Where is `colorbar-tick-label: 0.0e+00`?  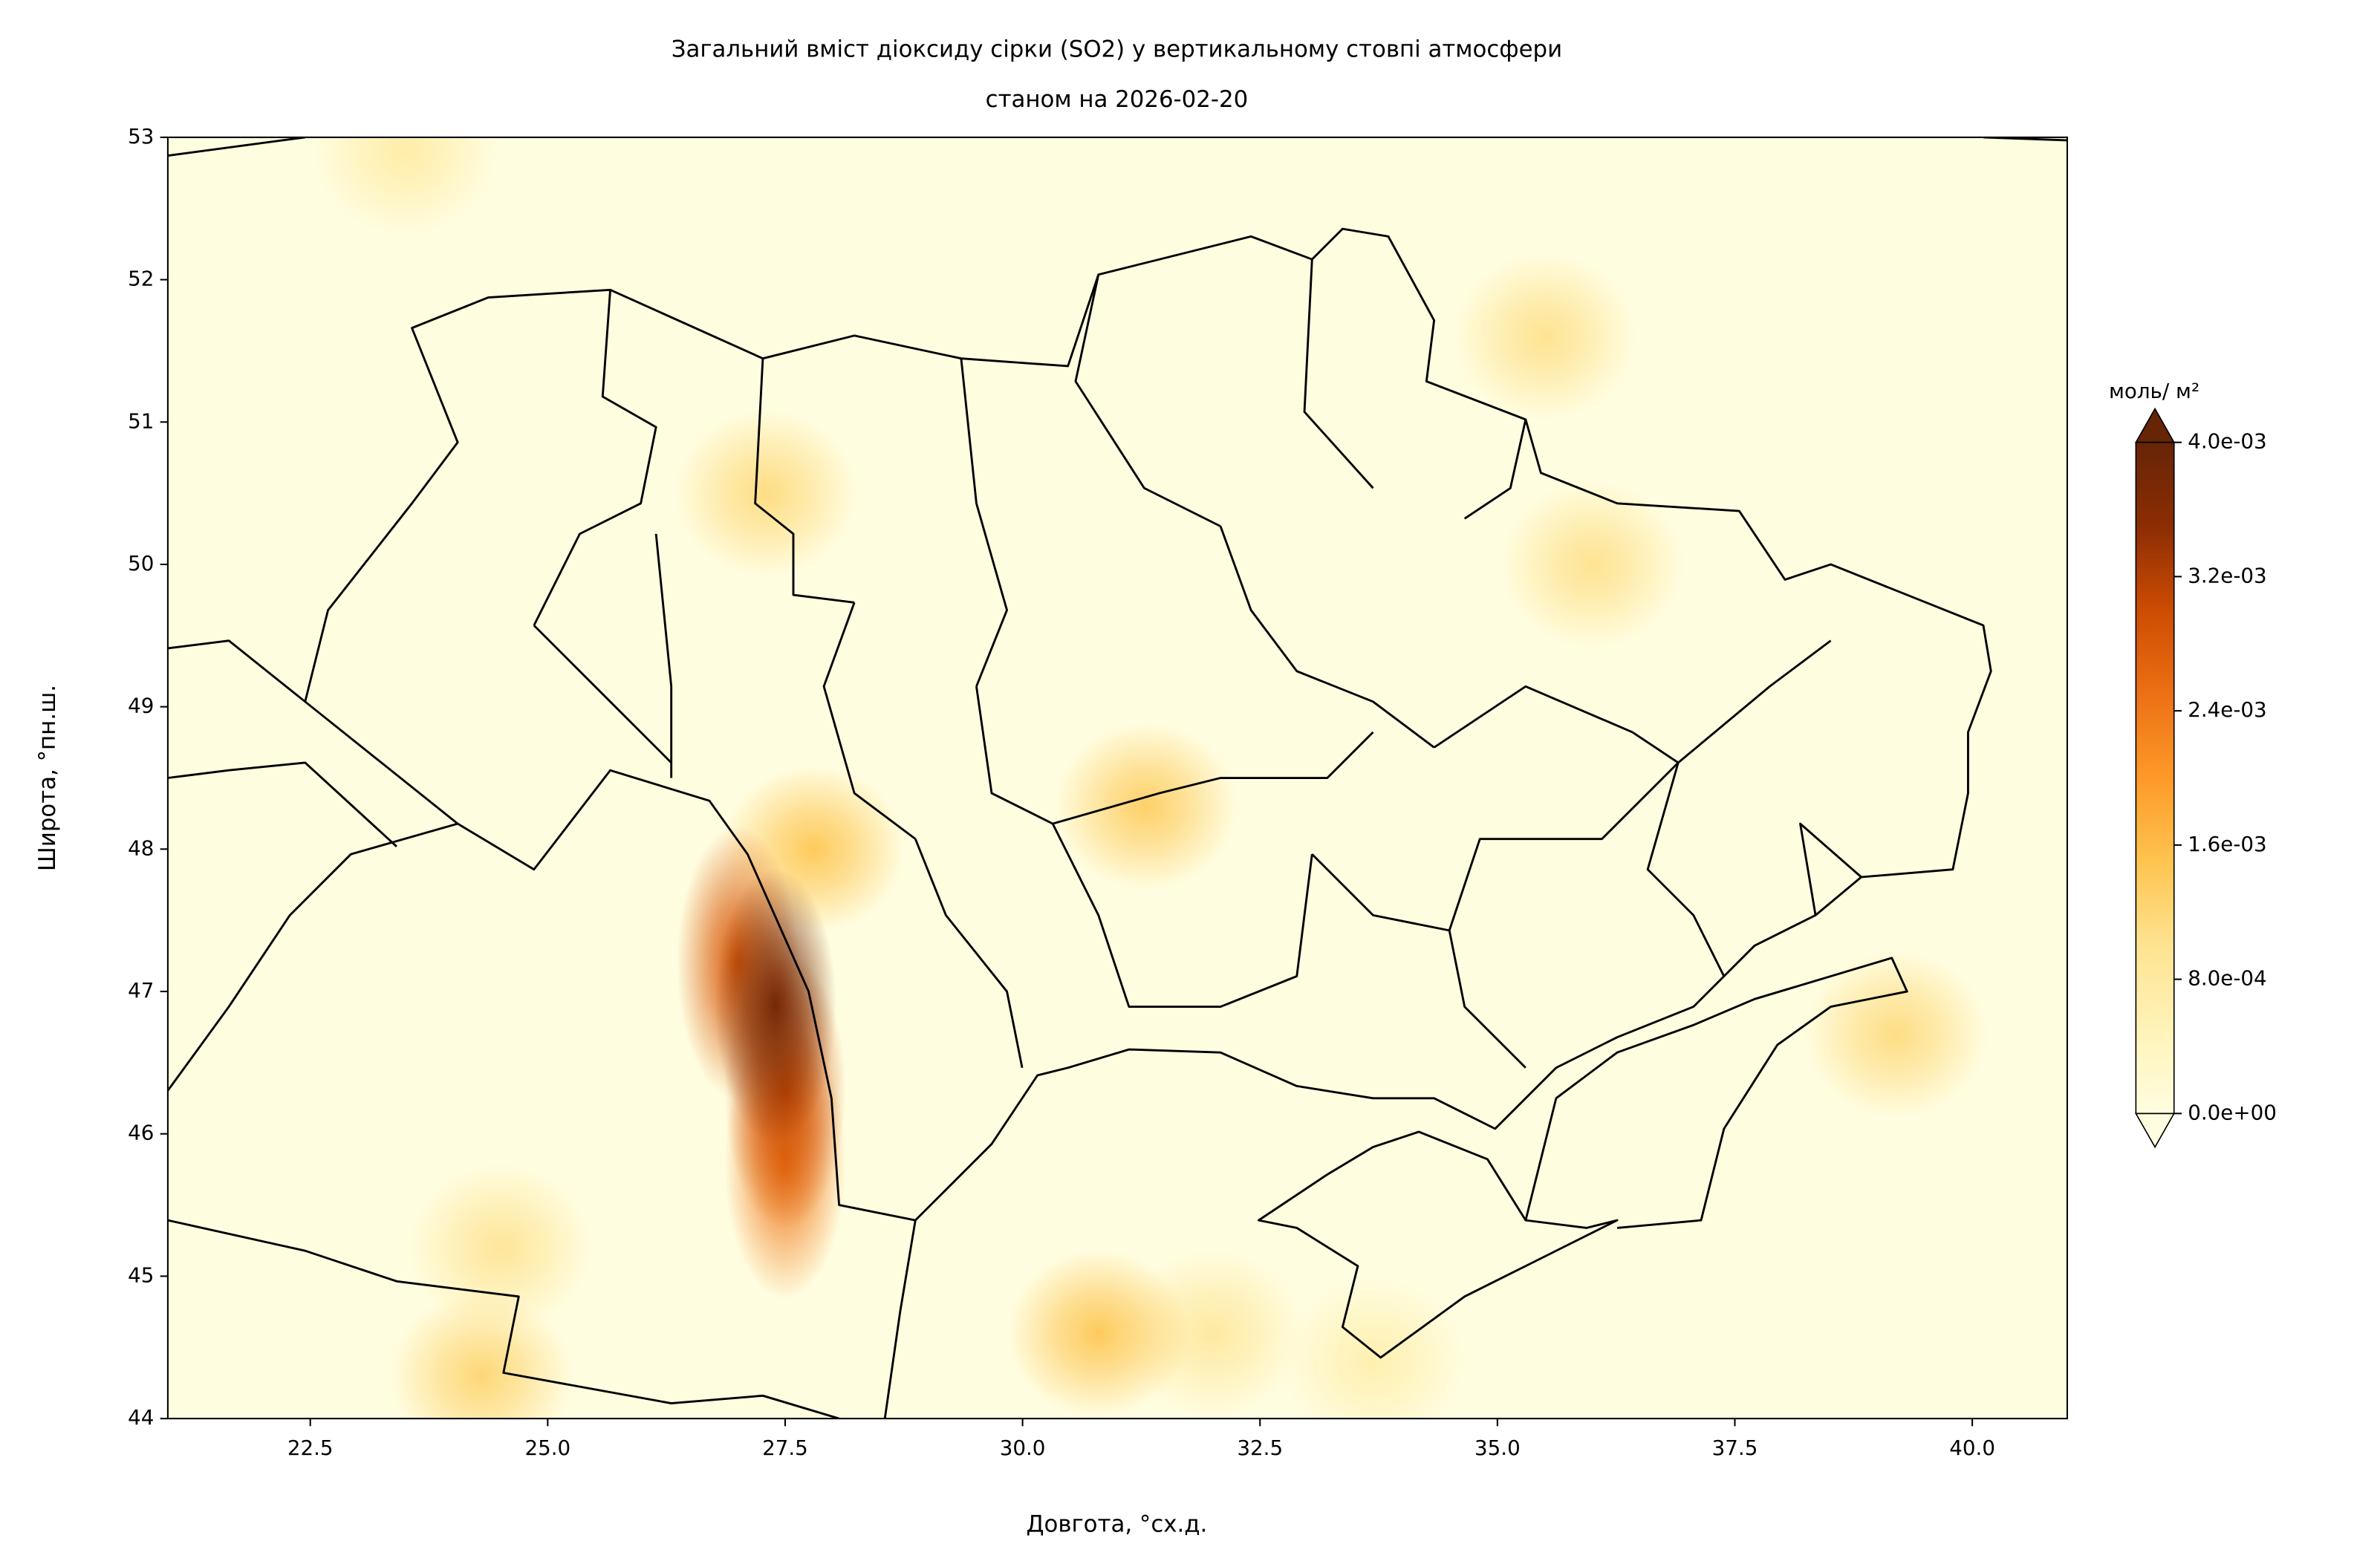 colorbar-tick-label: 0.0e+00 is located at coordinates (2233, 1112).